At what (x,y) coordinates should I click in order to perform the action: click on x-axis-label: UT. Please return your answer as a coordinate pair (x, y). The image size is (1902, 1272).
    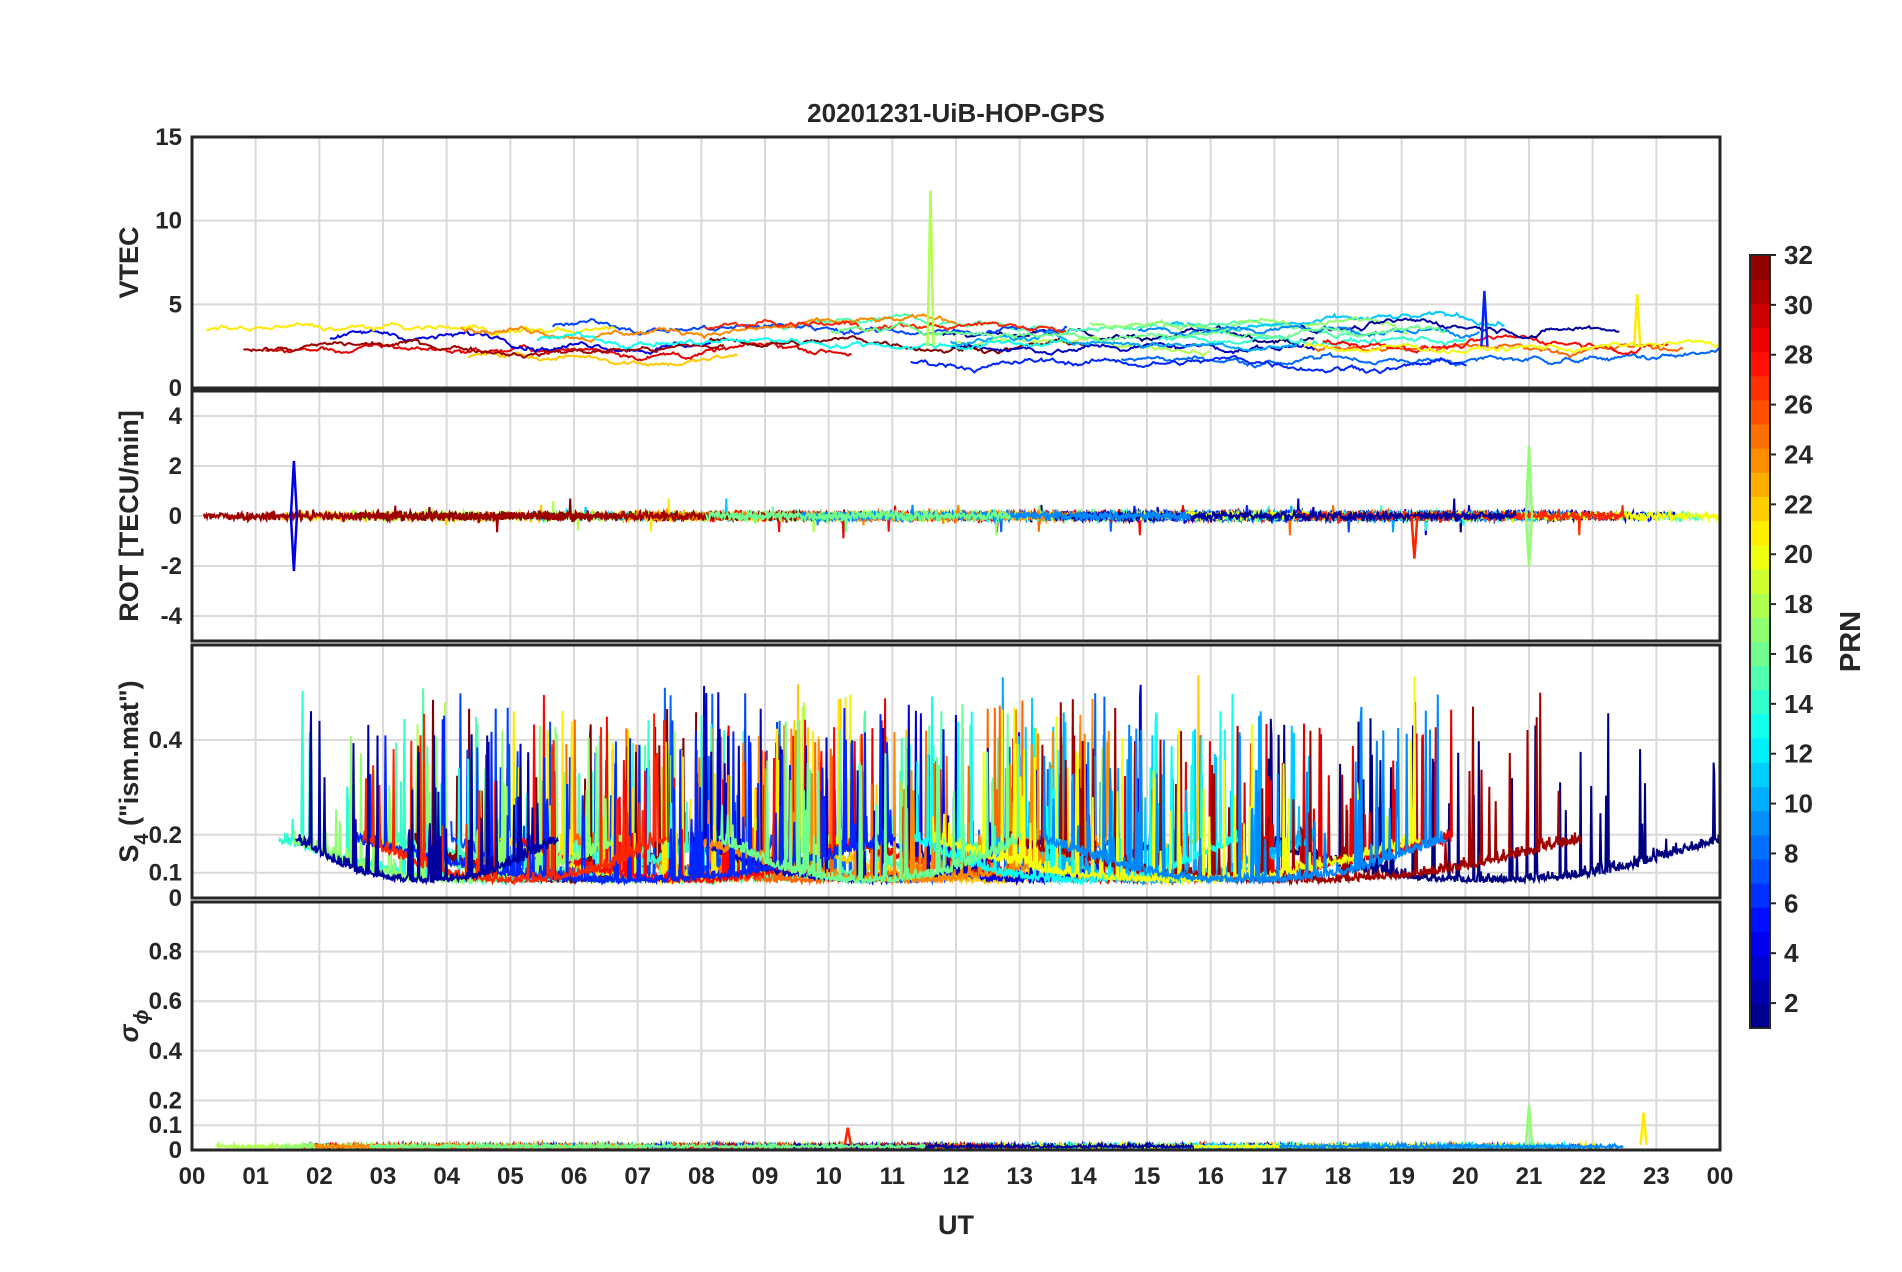
    Looking at the image, I should click on (956, 1225).